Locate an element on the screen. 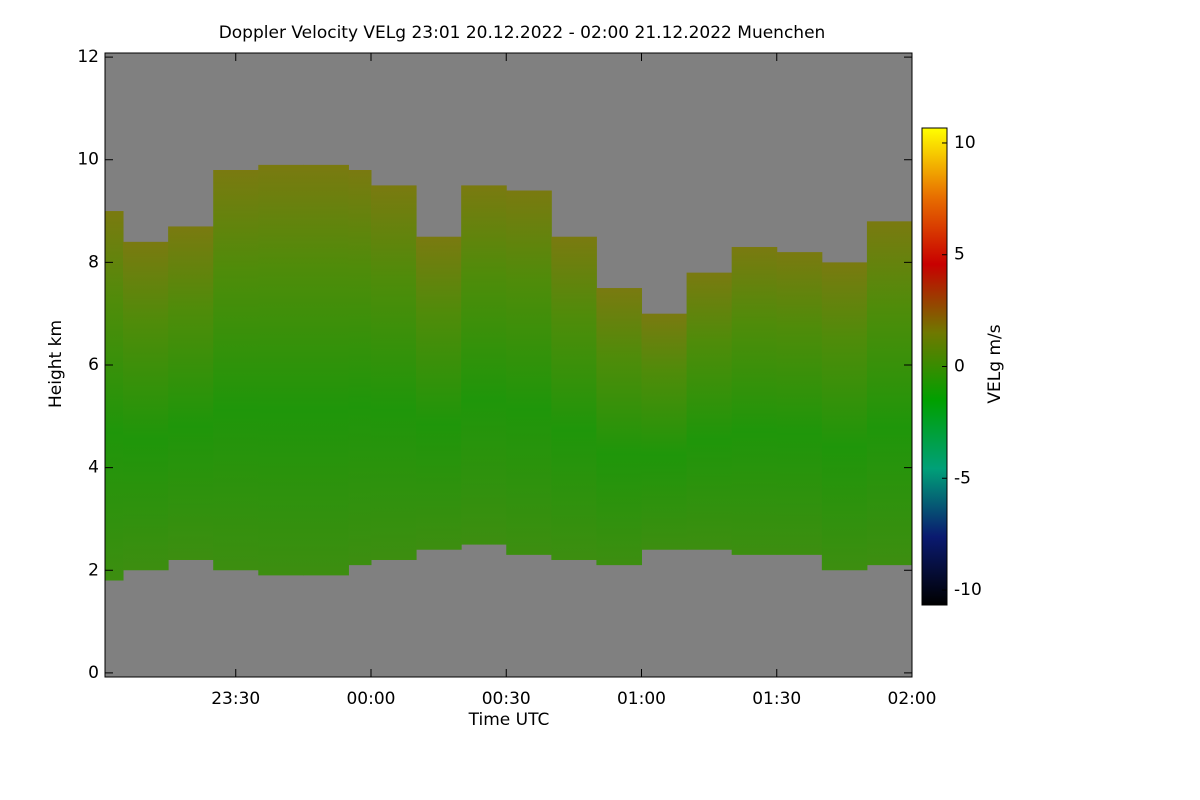 The image size is (1200, 800). y-tick-label: 8 is located at coordinates (93, 262).